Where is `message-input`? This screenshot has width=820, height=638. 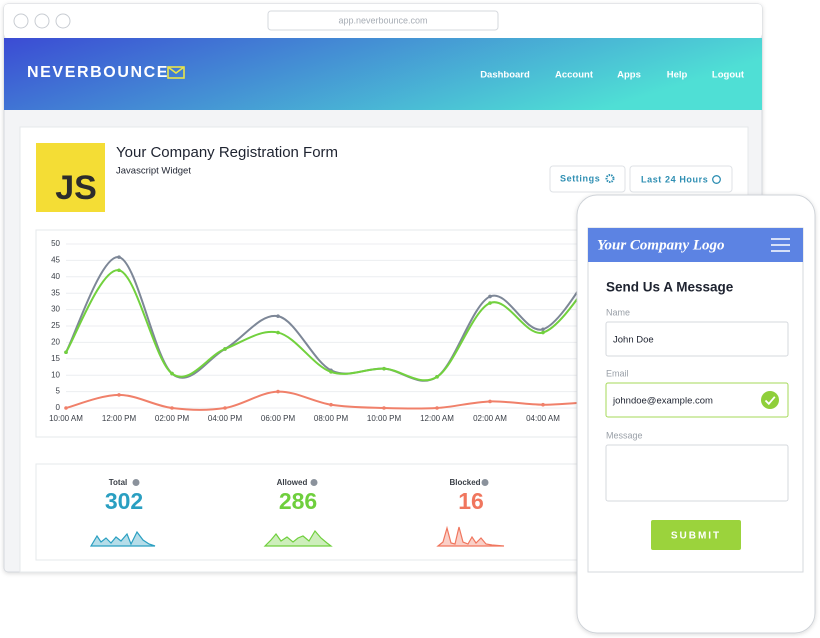 message-input is located at coordinates (697, 473).